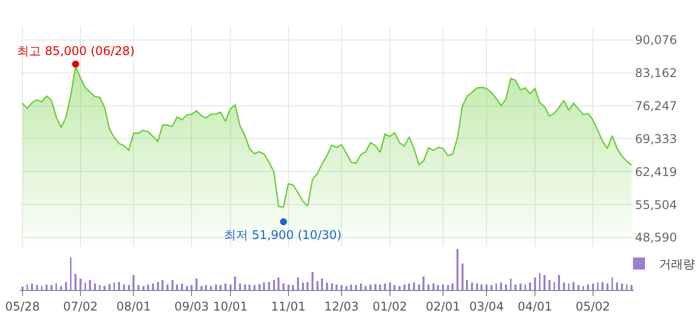 The image size is (699, 330). What do you see at coordinates (390, 306) in the screenshot?
I see `x-tick-label: 01/02` at bounding box center [390, 306].